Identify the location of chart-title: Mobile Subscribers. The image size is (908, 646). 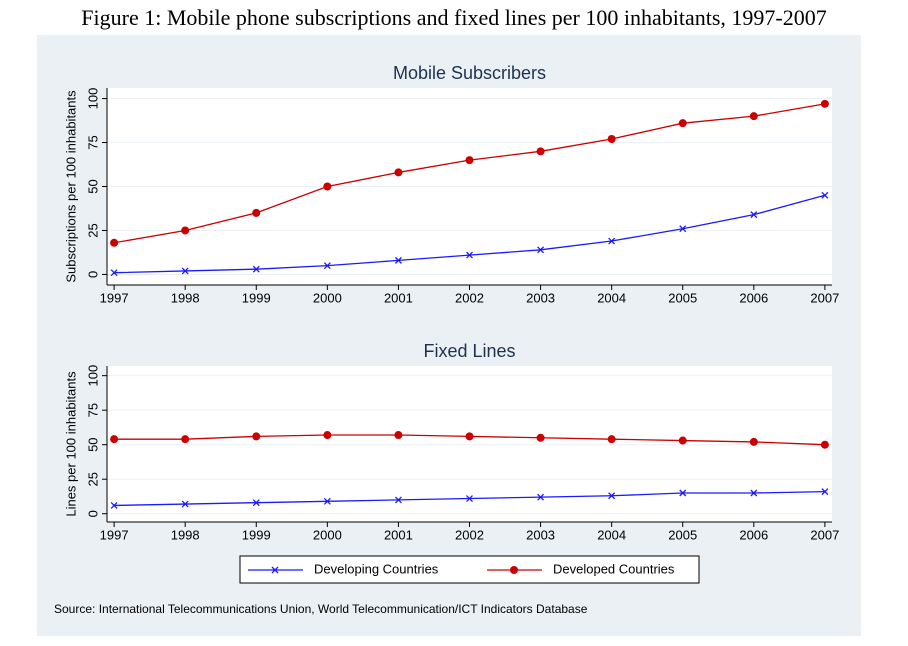
(469, 73).